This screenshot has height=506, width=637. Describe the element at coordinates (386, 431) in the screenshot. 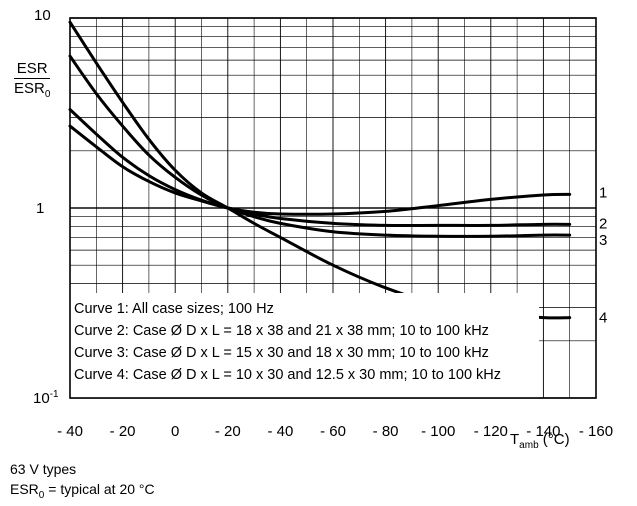

I see `x-tick-label: - 80` at that location.